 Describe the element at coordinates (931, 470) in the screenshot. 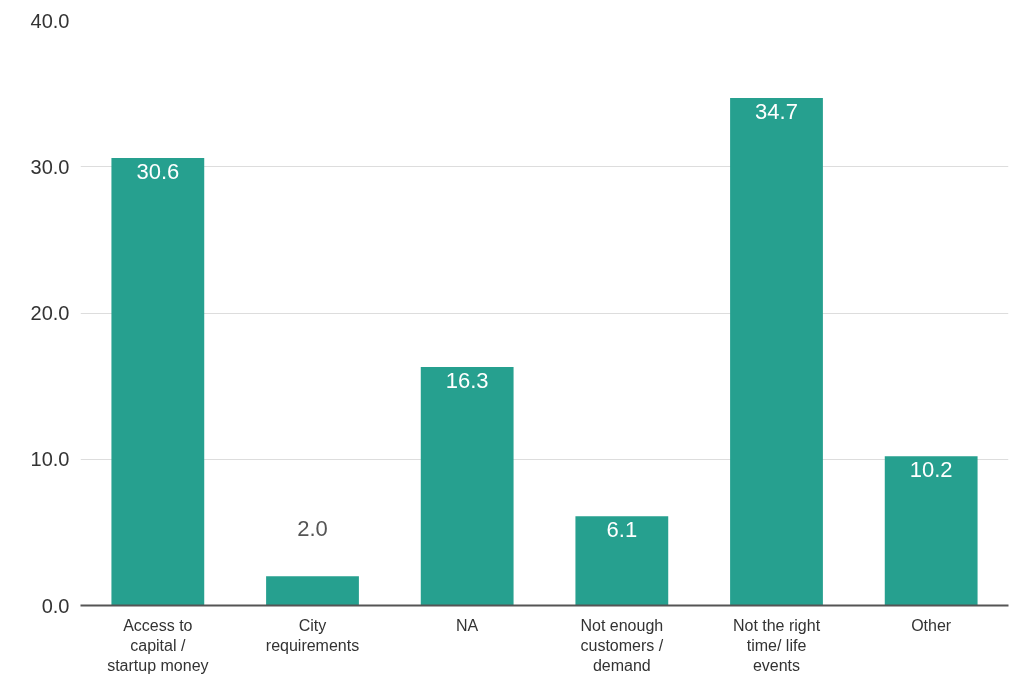

I see `data-label: 10.2` at that location.